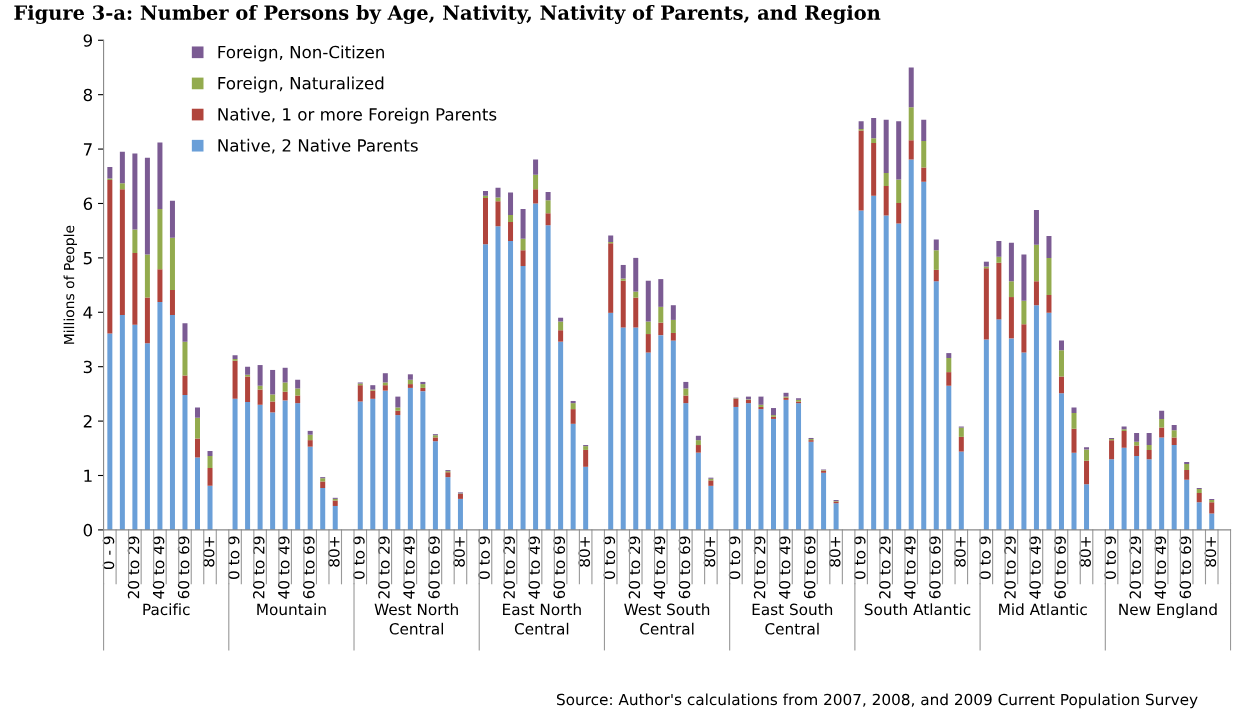  Describe the element at coordinates (70, 284) in the screenshot. I see `y-axis-title: Millions of People` at that location.